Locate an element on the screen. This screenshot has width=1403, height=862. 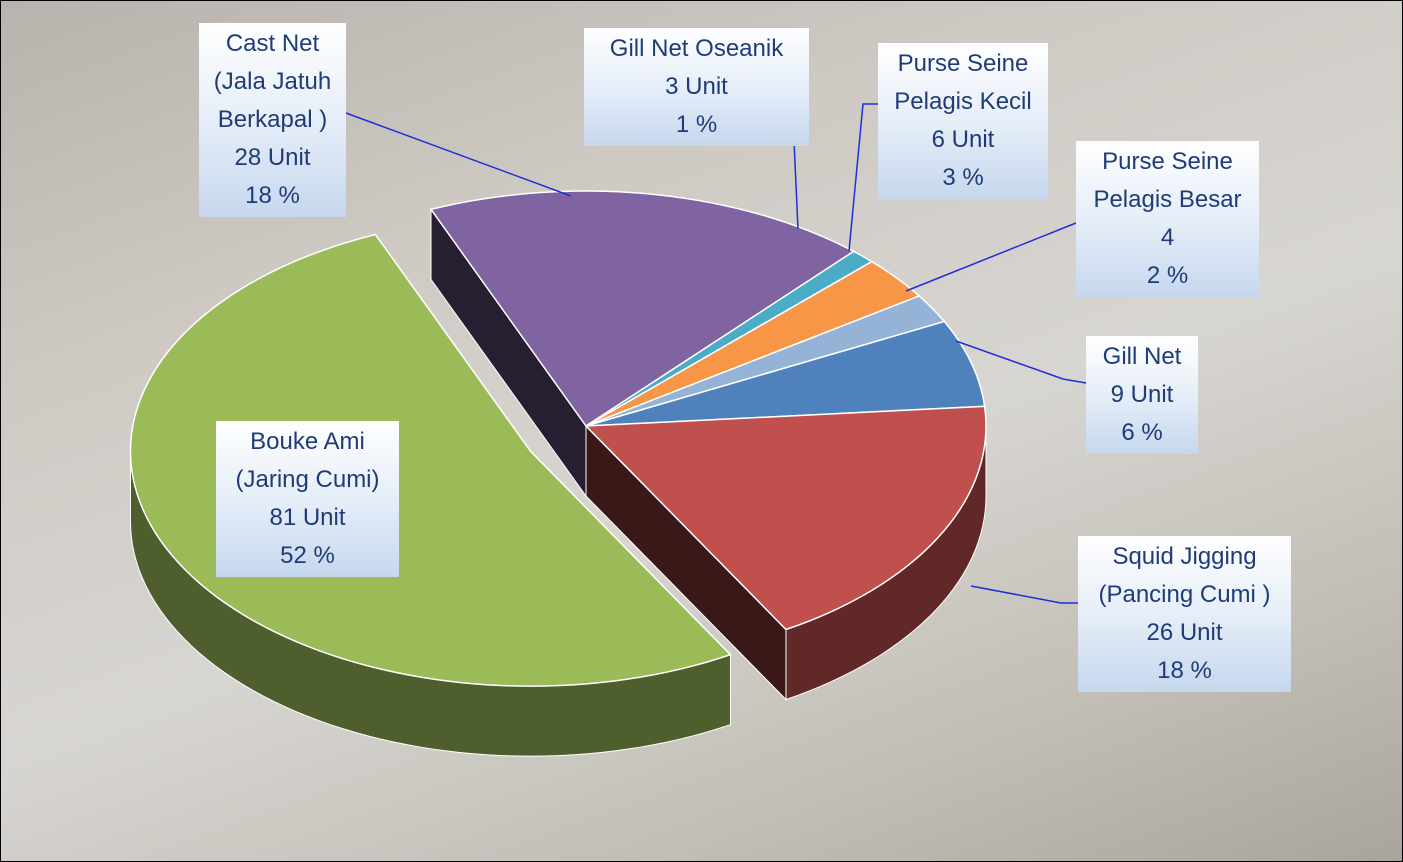
category-label: Purse Seine Pelagis Besar is located at coordinates (1167, 180).